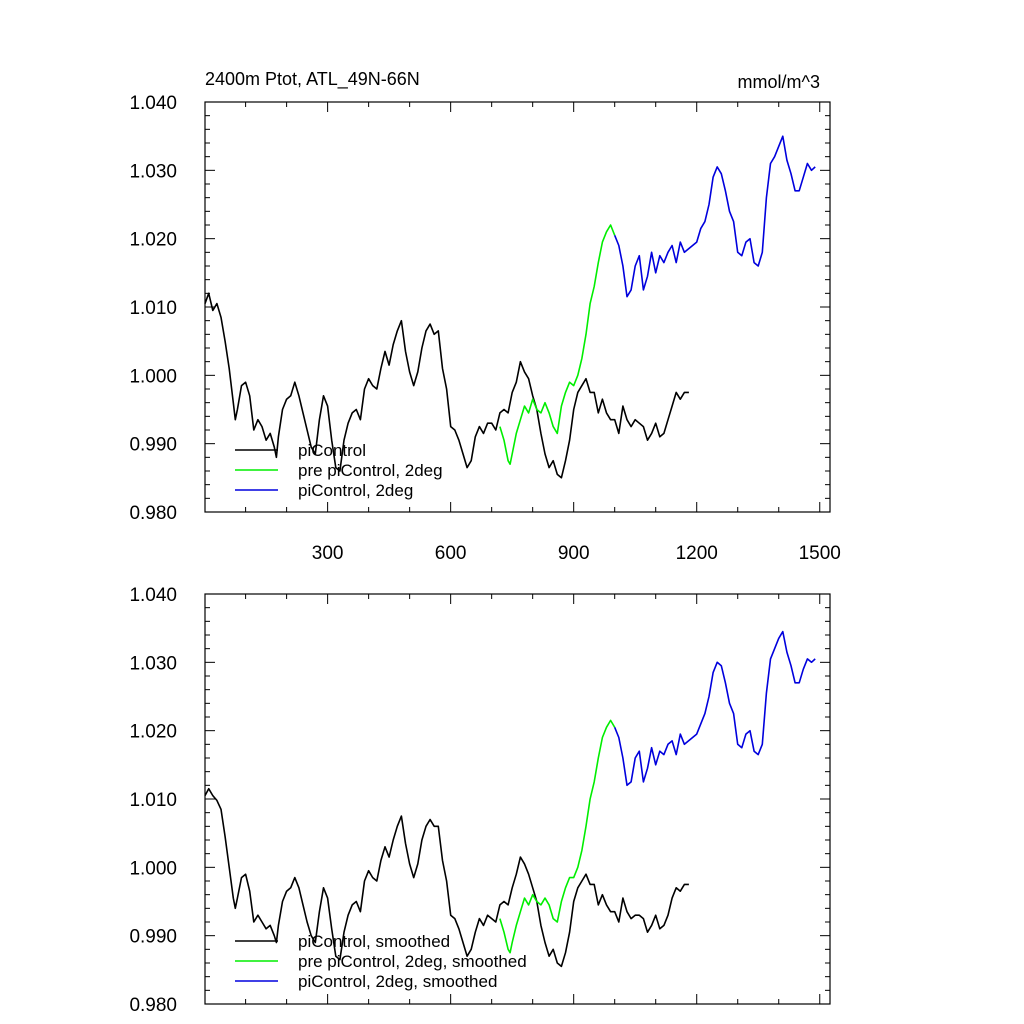 The width and height of the screenshot is (1024, 1024). I want to click on x-tick-label: 300, so click(328, 553).